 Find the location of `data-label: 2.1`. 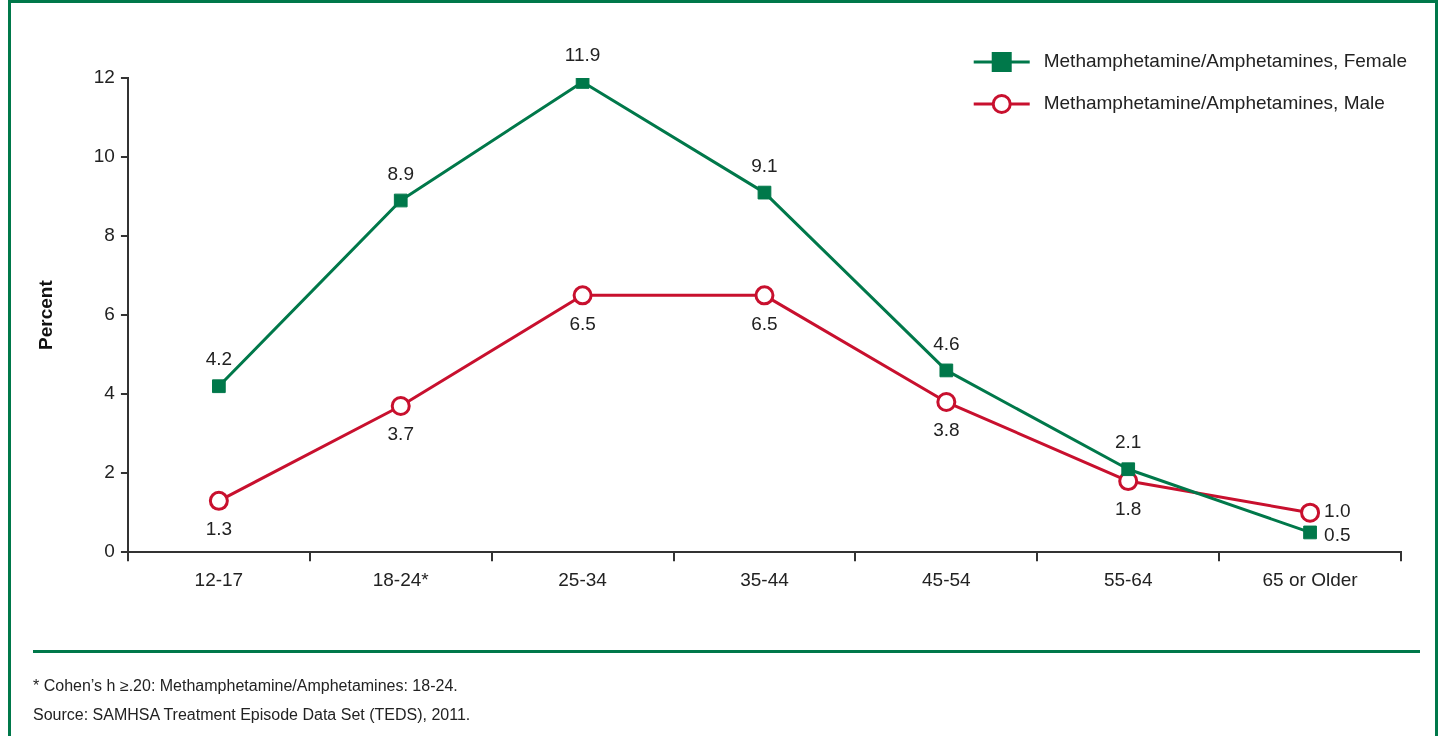

data-label: 2.1 is located at coordinates (1128, 442).